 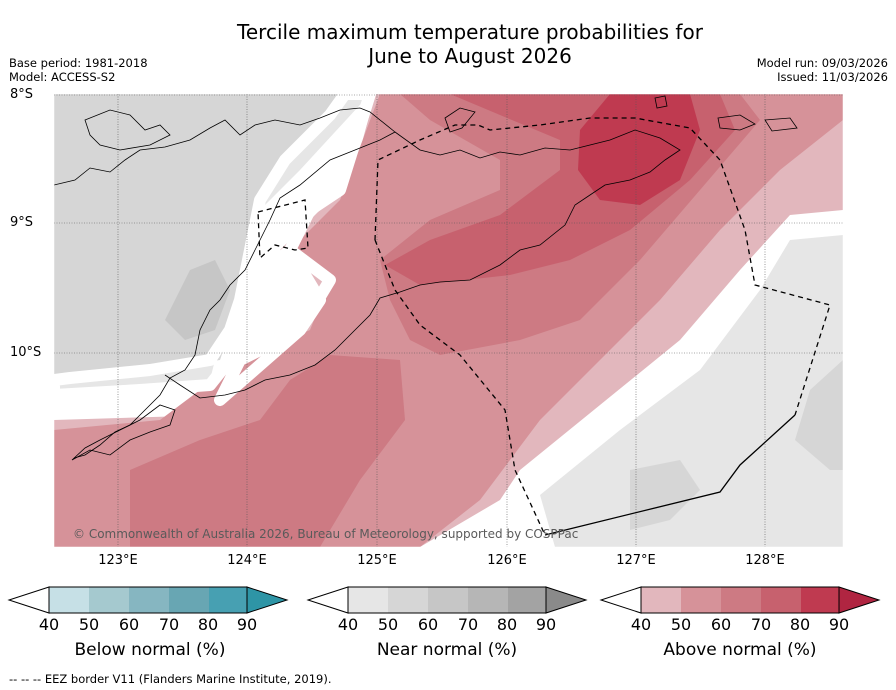 I want to click on cb-above-tick-80: 80, so click(x=800, y=624).